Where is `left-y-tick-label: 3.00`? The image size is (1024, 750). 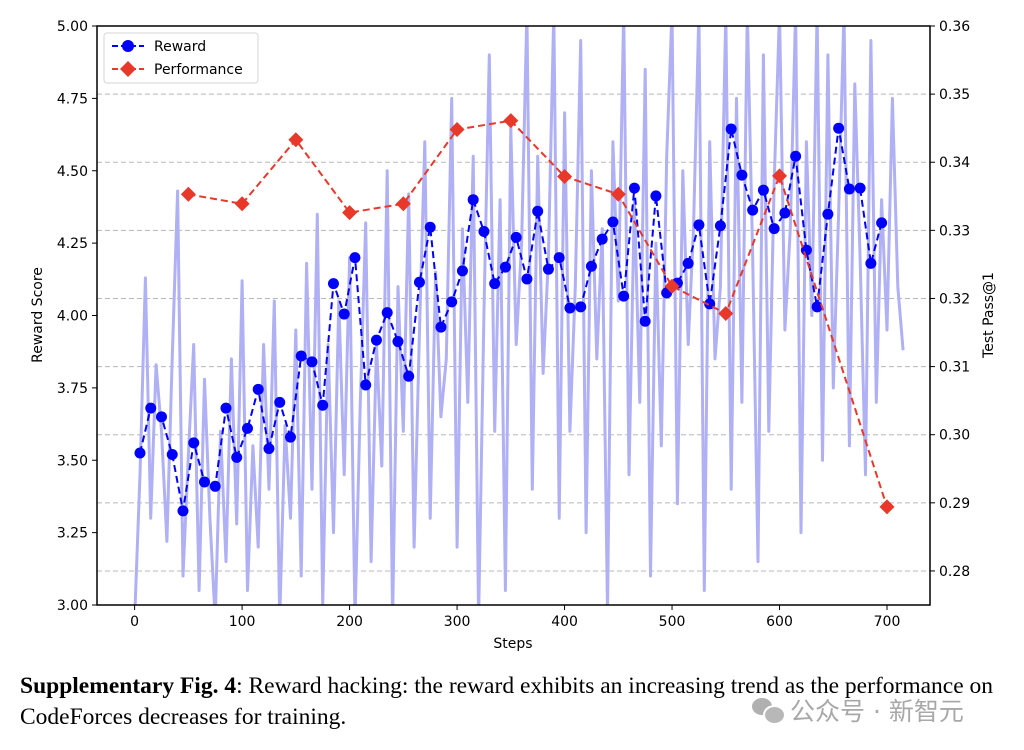 left-y-tick-label: 3.00 is located at coordinates (72, 606).